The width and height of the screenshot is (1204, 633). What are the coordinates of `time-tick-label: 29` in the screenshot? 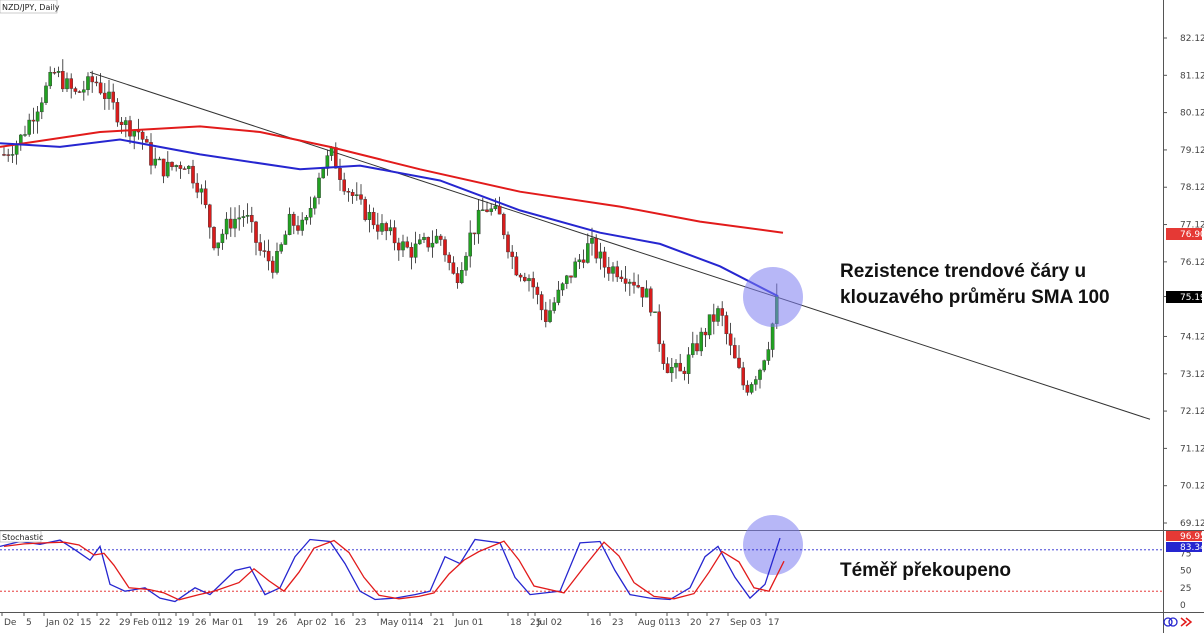 It's located at (125, 623).